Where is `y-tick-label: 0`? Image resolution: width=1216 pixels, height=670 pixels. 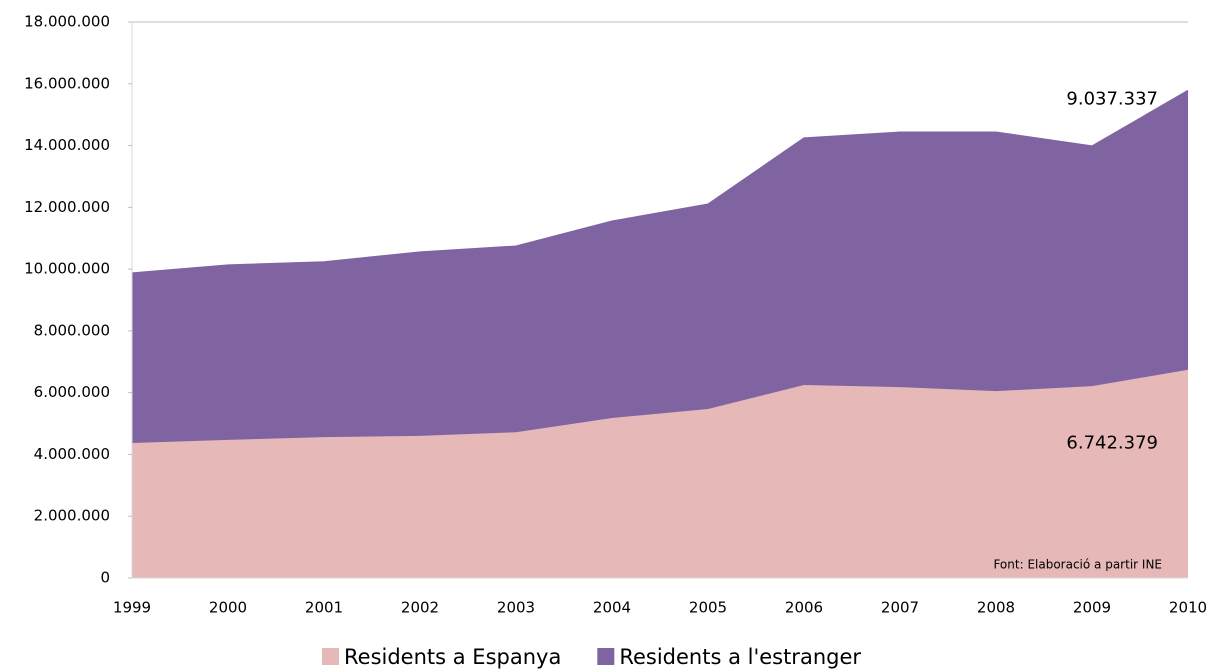
y-tick-label: 0 is located at coordinates (105, 578).